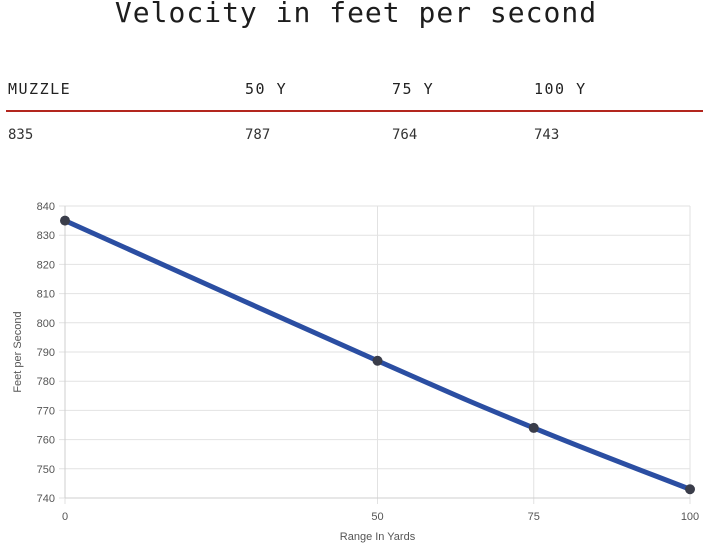 The width and height of the screenshot is (712, 549). Describe the element at coordinates (560, 89) in the screenshot. I see `header-100y: 100 Y` at that location.